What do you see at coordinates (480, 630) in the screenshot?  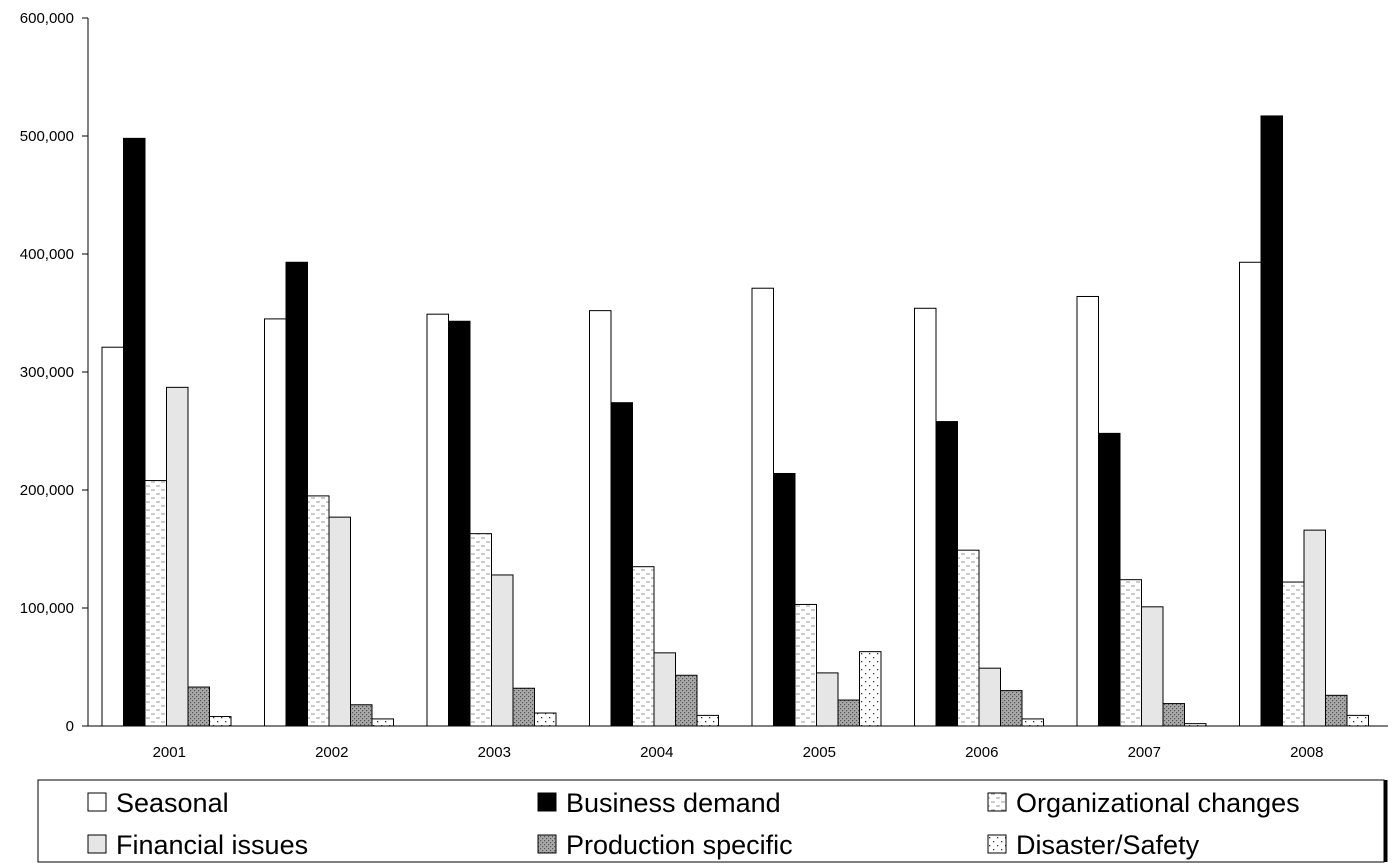 I see `bar-organizational-changes-2003` at bounding box center [480, 630].